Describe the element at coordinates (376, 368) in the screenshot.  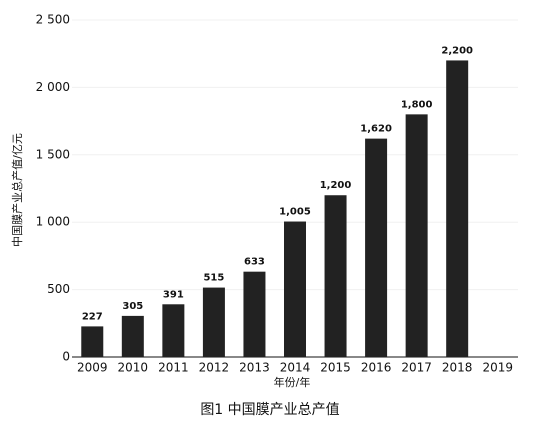
I see `x-tick-label: 2016` at that location.